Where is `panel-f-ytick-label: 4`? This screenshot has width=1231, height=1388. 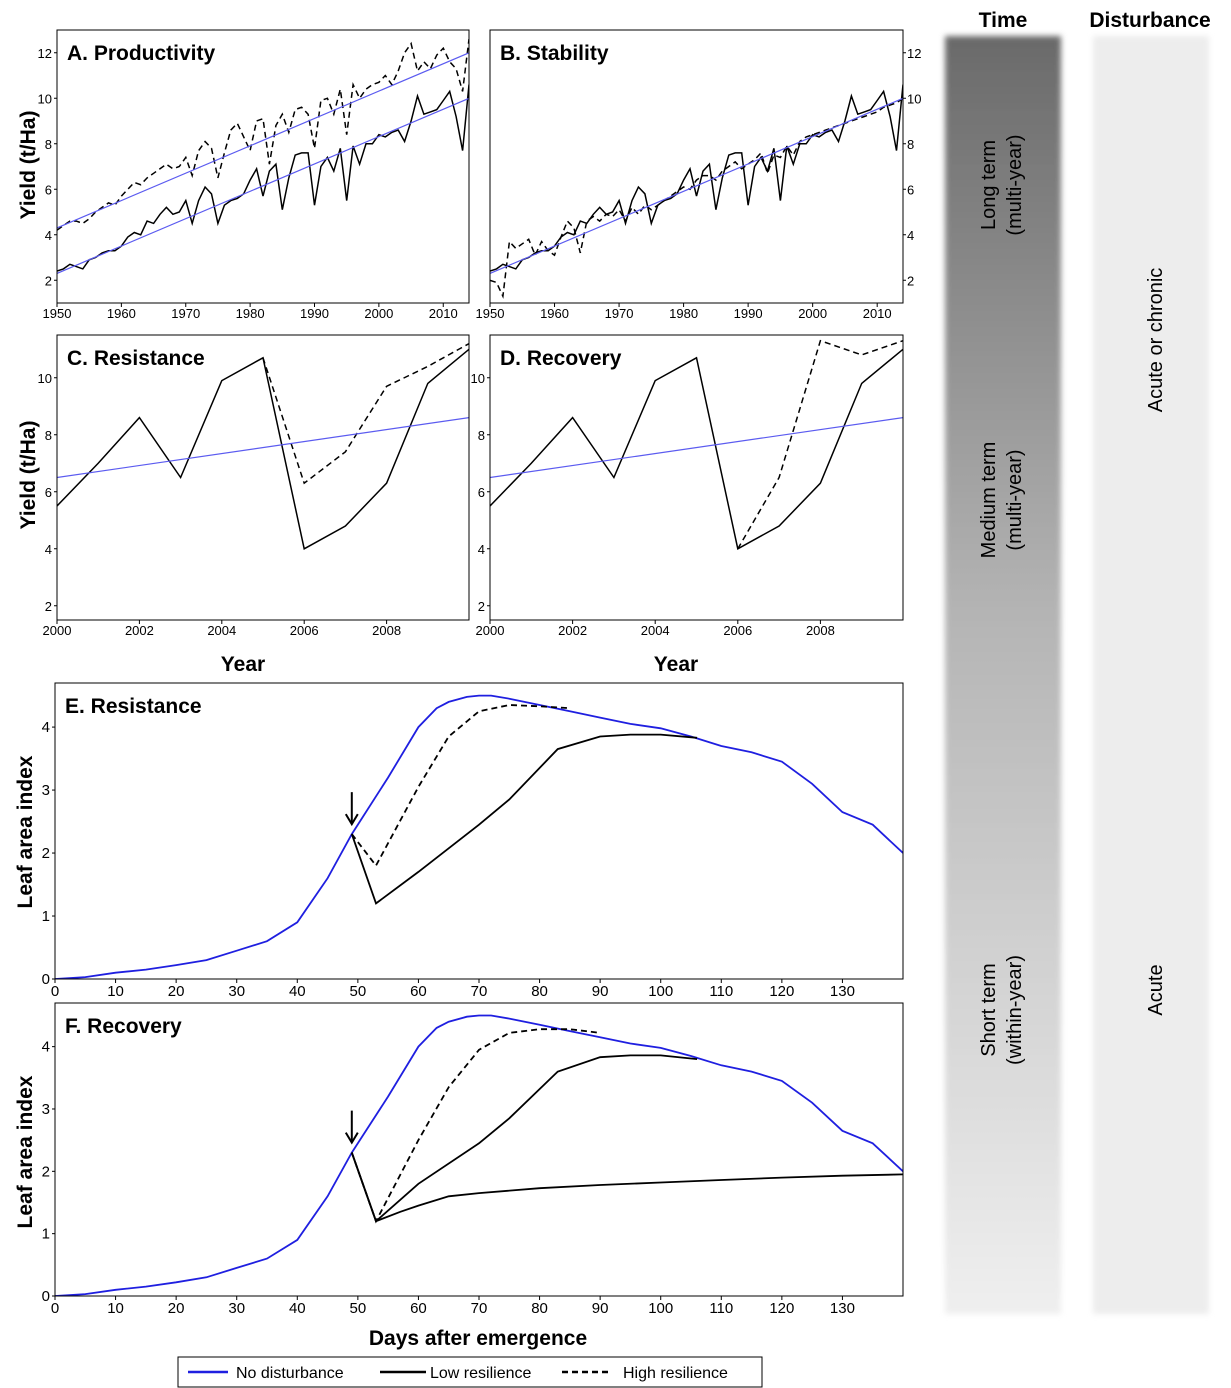 panel-f-ytick-label: 4 is located at coordinates (46, 1047).